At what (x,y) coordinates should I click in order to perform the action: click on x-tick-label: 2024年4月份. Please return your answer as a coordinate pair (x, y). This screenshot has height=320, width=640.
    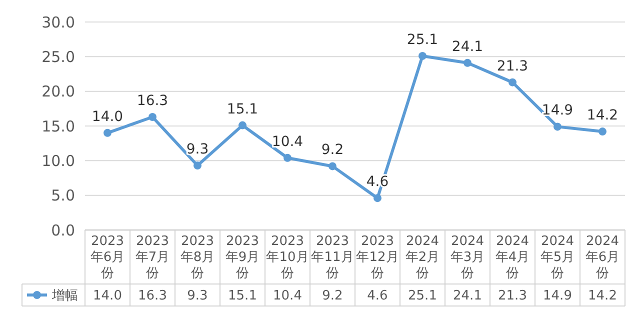
    Looking at the image, I should click on (512, 257).